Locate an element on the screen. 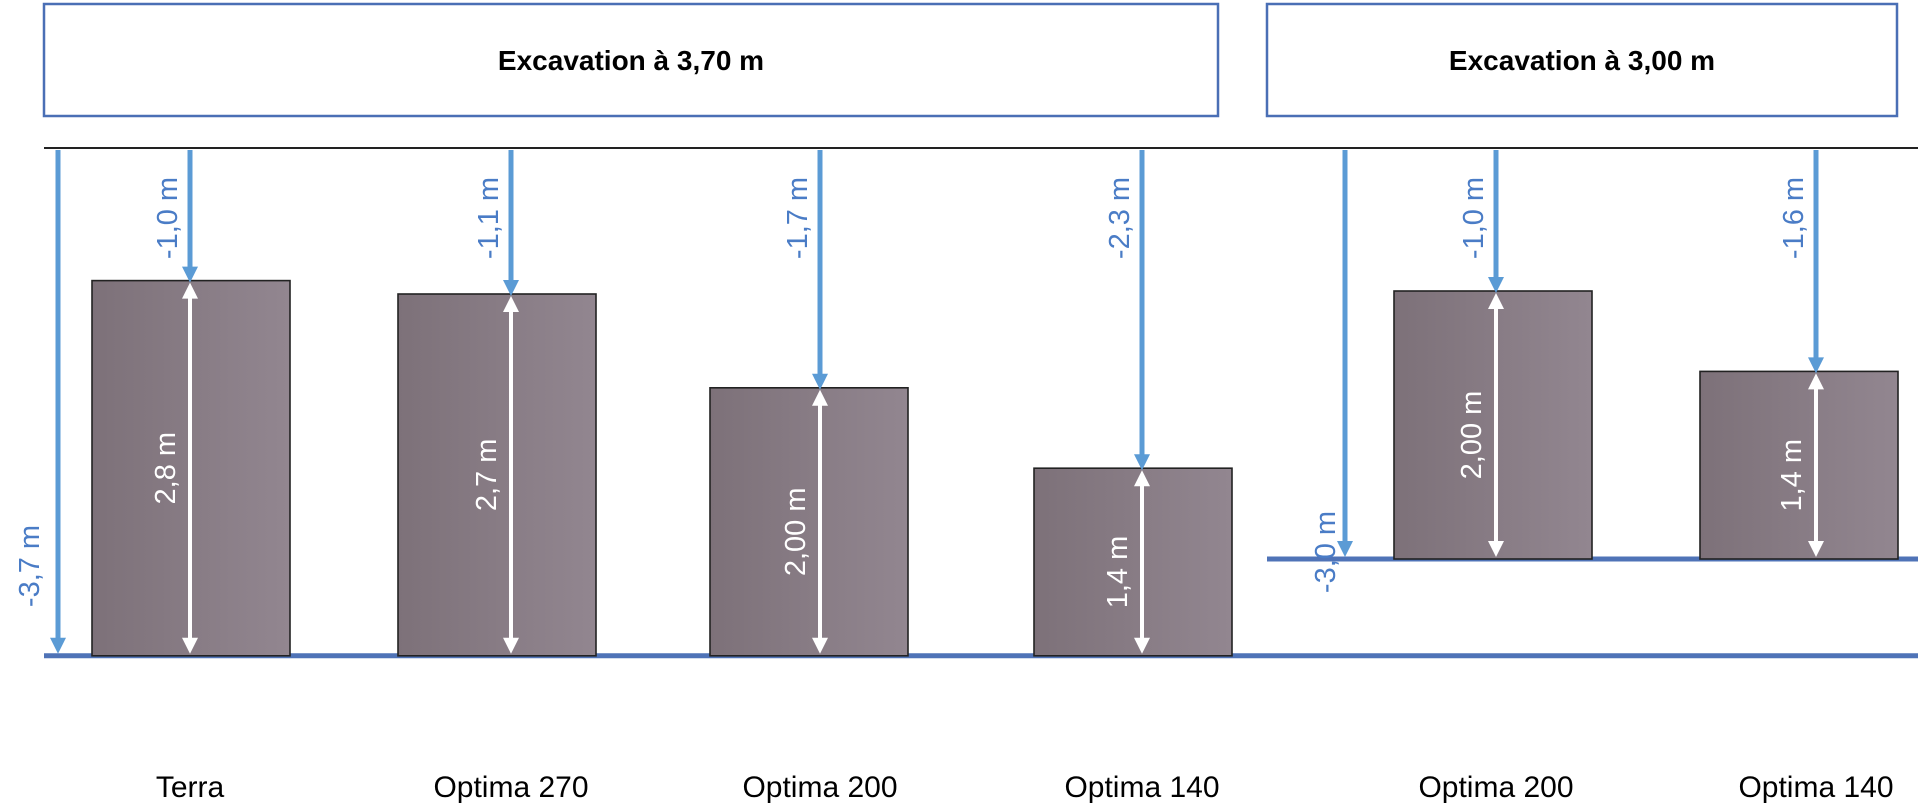 The height and width of the screenshot is (812, 1918). top-depth-label: -1,6 m is located at coordinates (1794, 218).